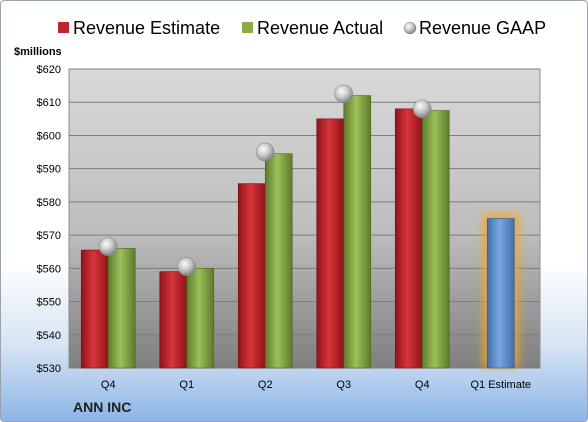  I want to click on y-tick-label: $530, so click(49, 369).